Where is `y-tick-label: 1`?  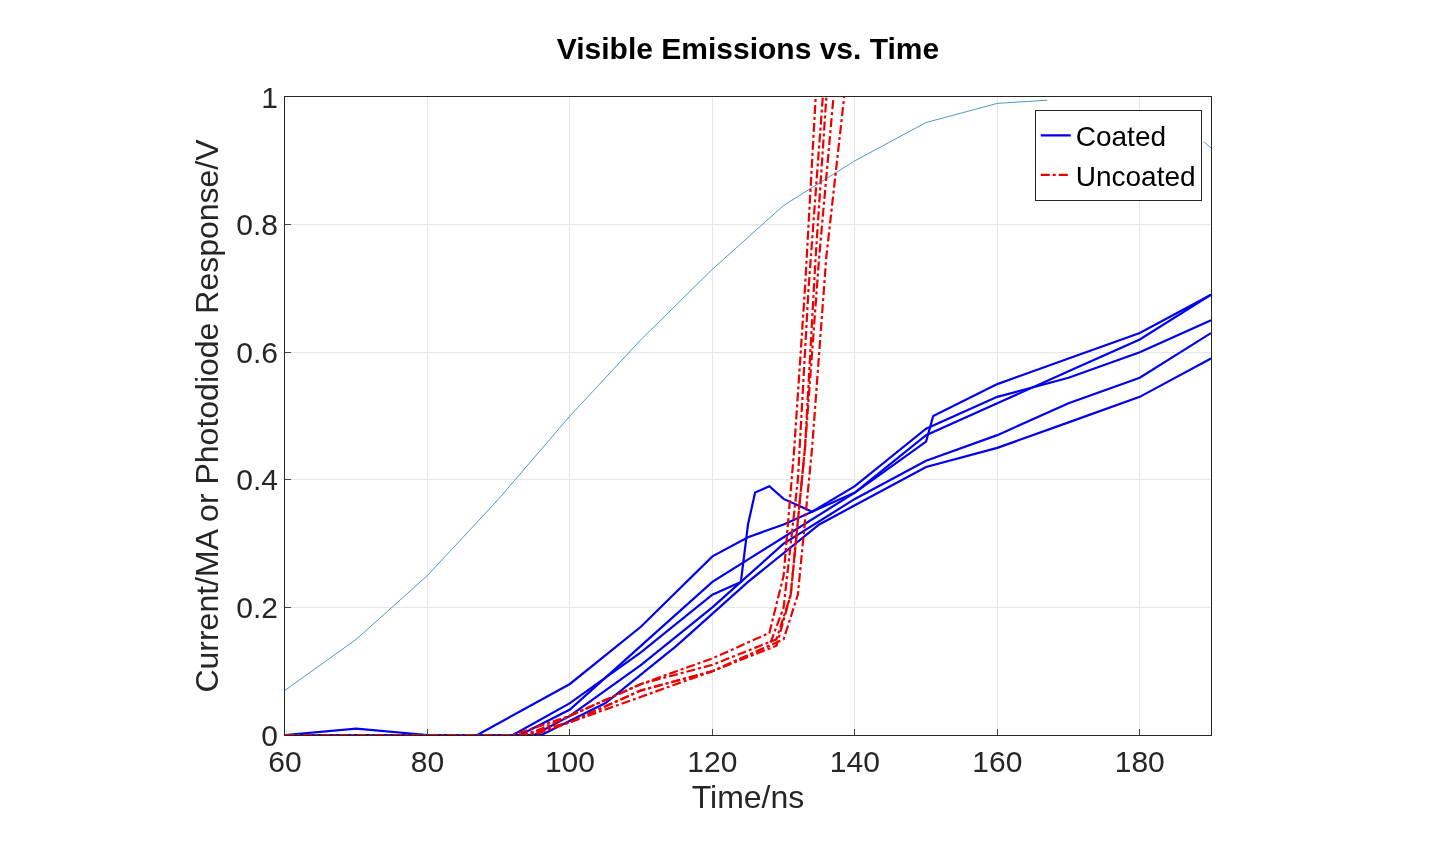 y-tick-label: 1 is located at coordinates (269, 97).